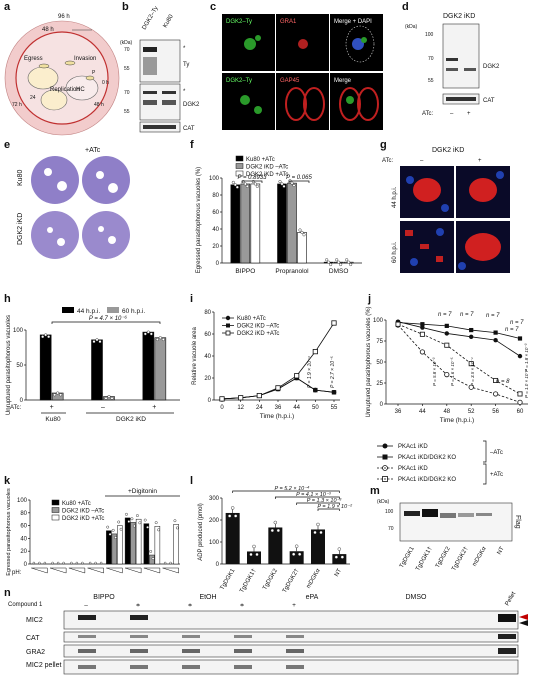  I want to click on x-category: Propranolol, so click(292, 271).